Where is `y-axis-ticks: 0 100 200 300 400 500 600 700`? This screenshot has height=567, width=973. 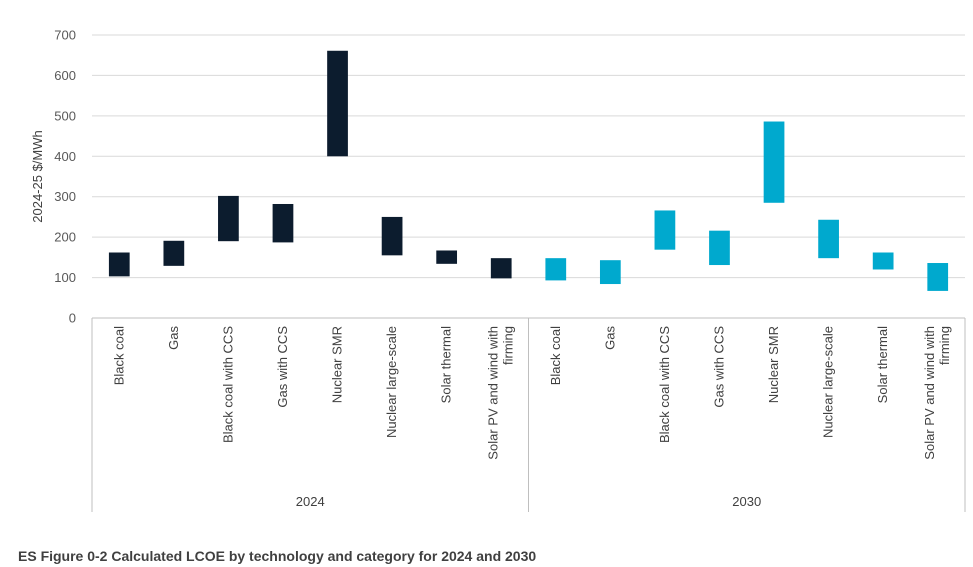 y-axis-ticks: 0 100 200 300 400 500 600 700 is located at coordinates (65, 177).